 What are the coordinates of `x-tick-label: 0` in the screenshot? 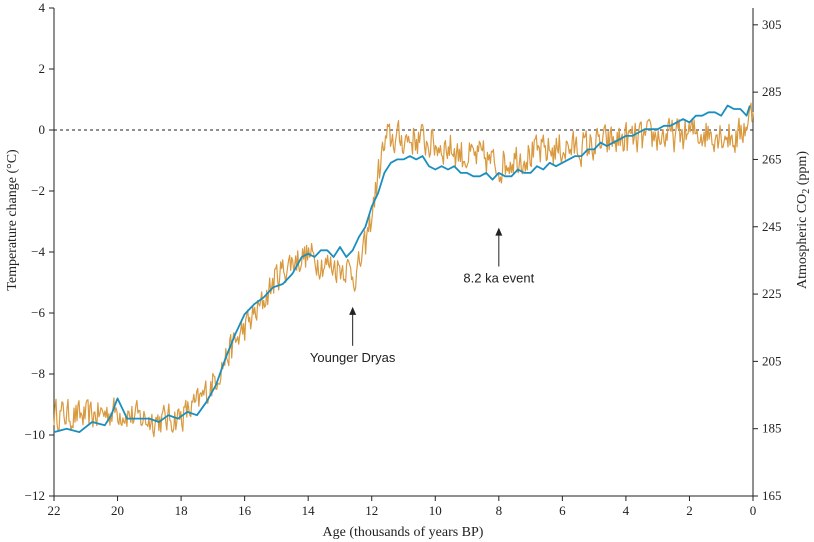 It's located at (753, 510).